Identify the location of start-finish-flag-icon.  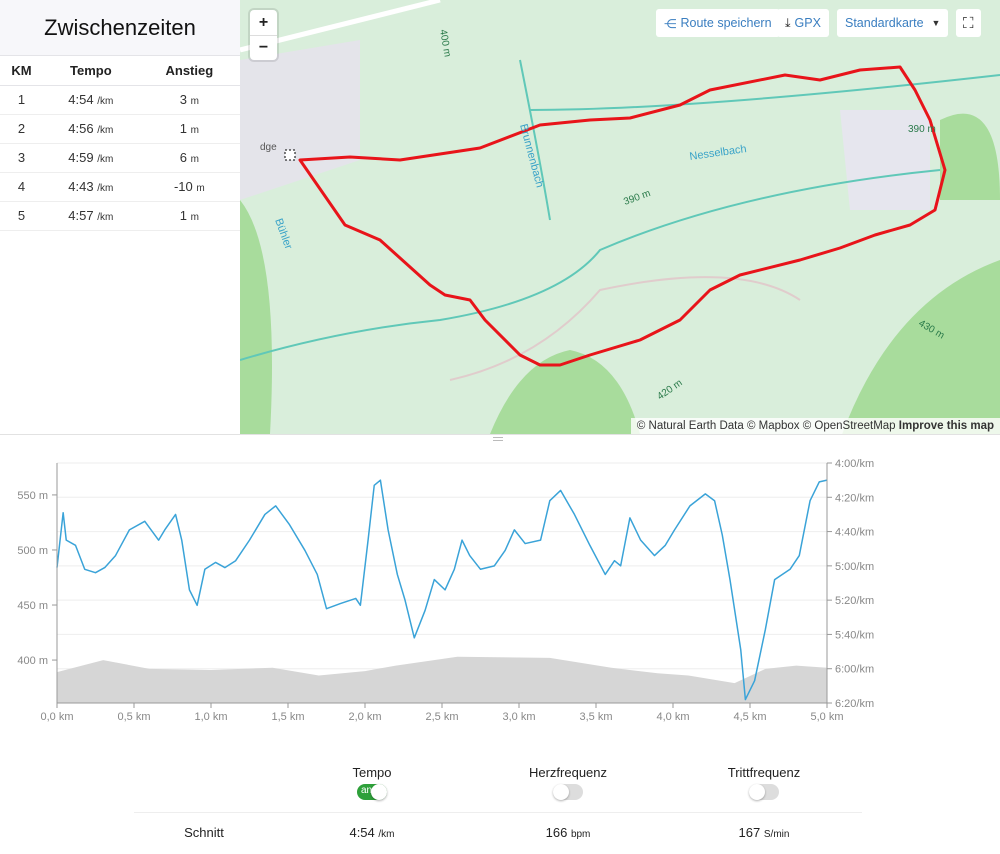
(290, 155).